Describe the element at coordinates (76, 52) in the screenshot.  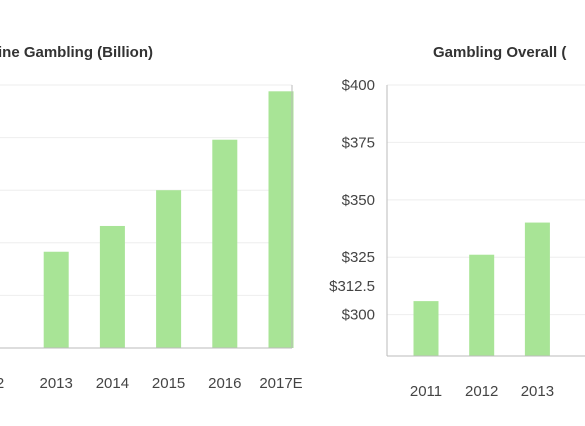
I see `chart-title: ine Gambling (Billion)` at that location.